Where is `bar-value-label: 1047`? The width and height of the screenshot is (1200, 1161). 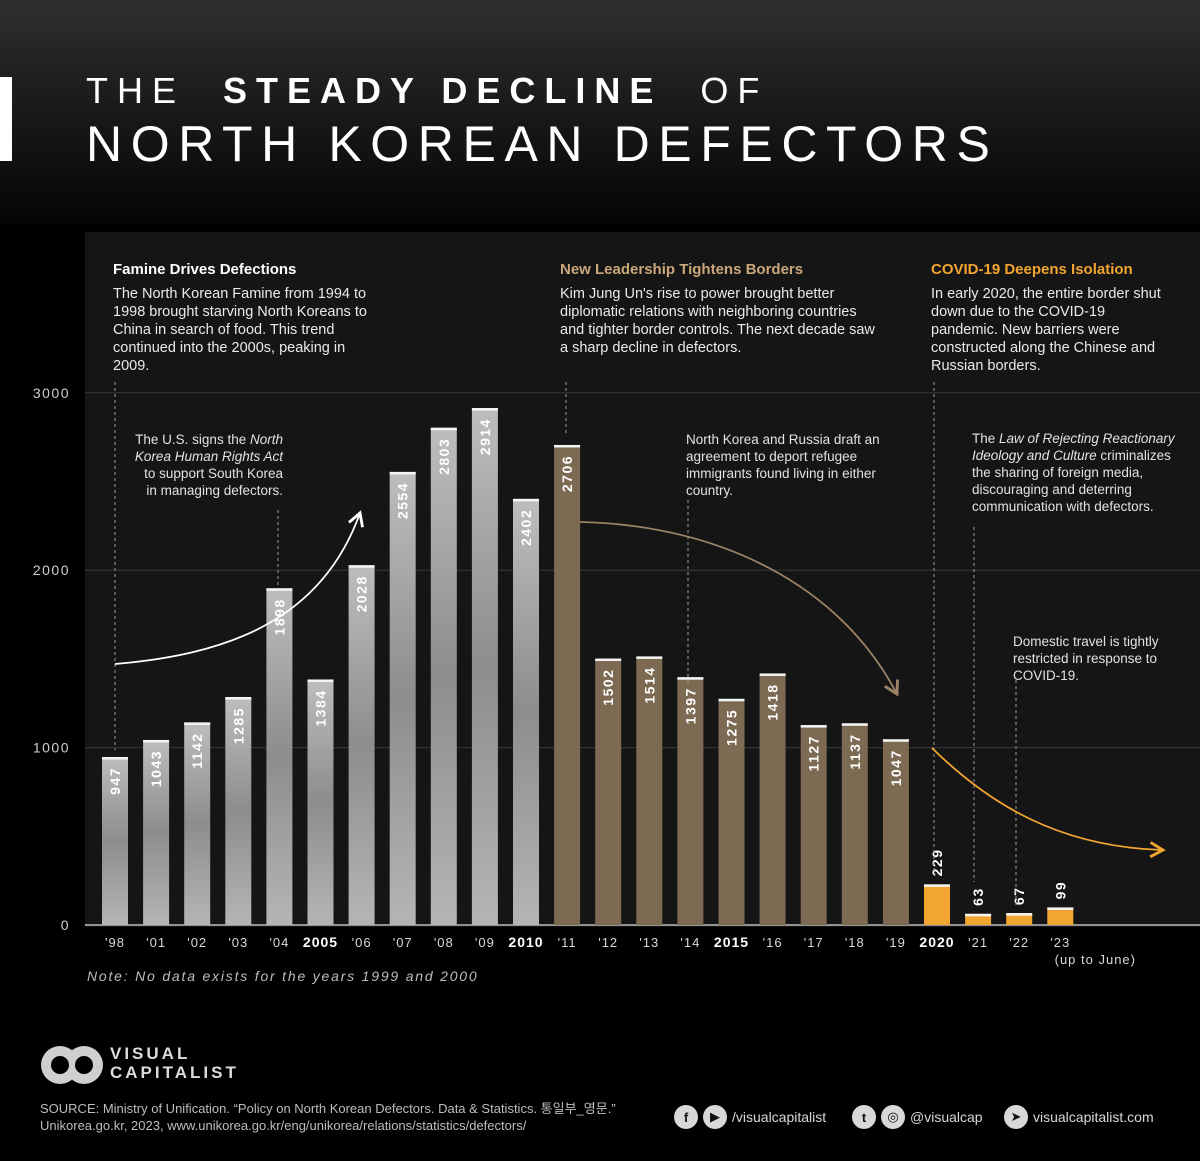
bar-value-label: 1047 is located at coordinates (896, 767).